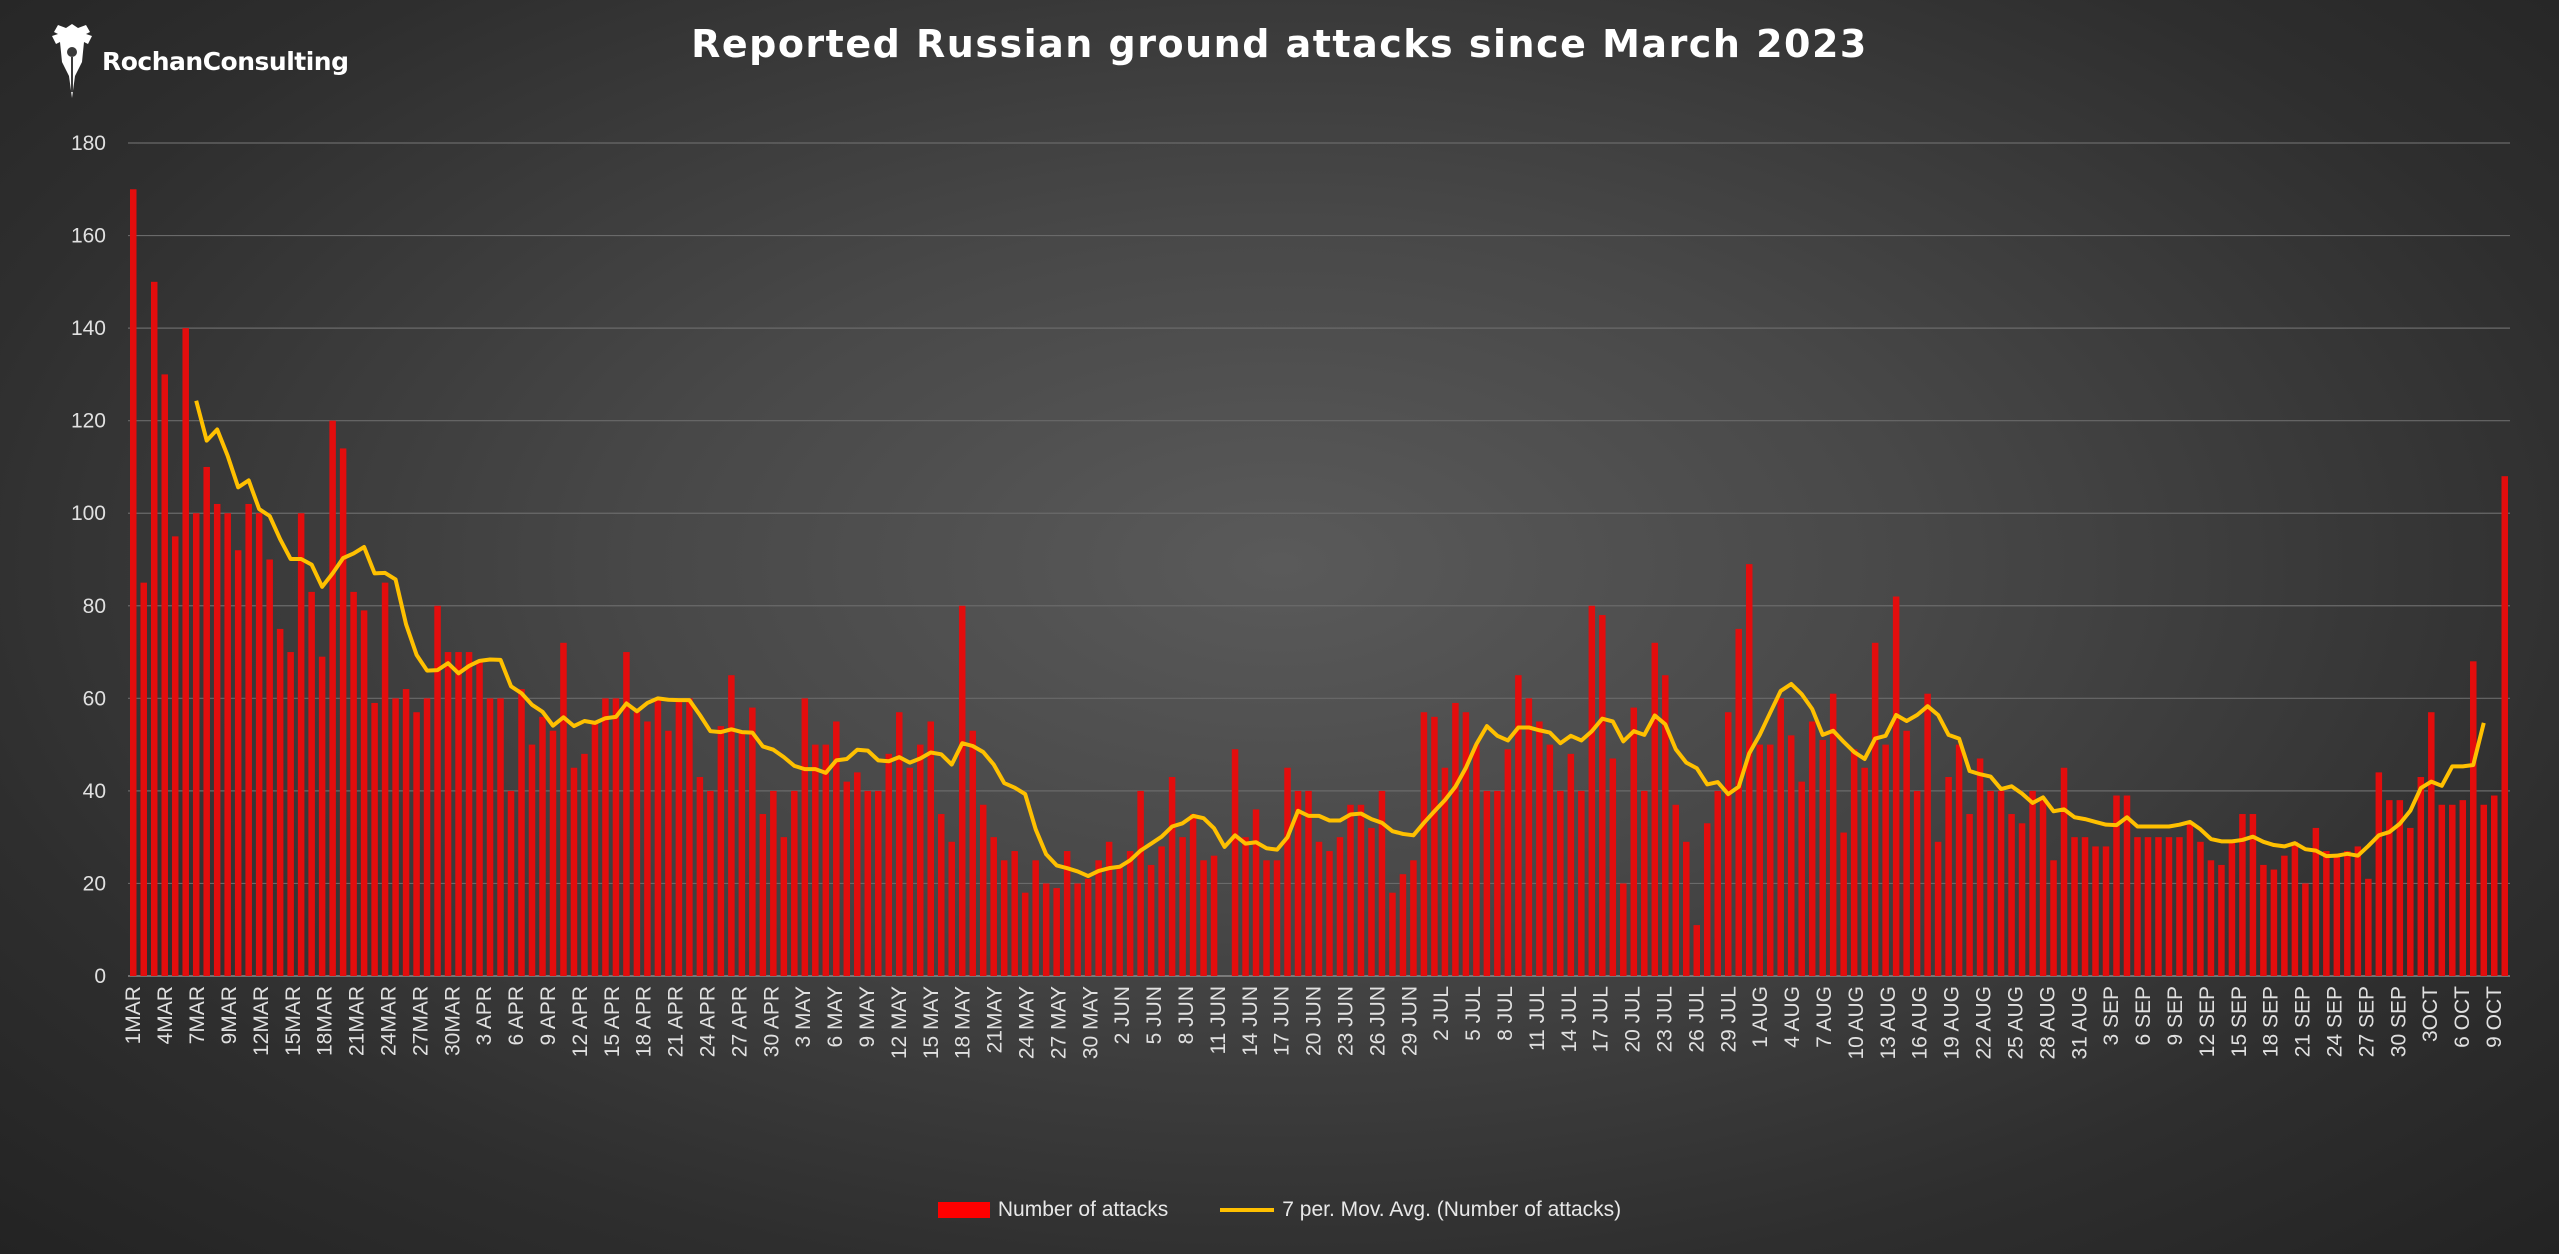 The image size is (2559, 1254). What do you see at coordinates (1505, 1013) in the screenshot?
I see `x-tick-label: 8 JUL` at bounding box center [1505, 1013].